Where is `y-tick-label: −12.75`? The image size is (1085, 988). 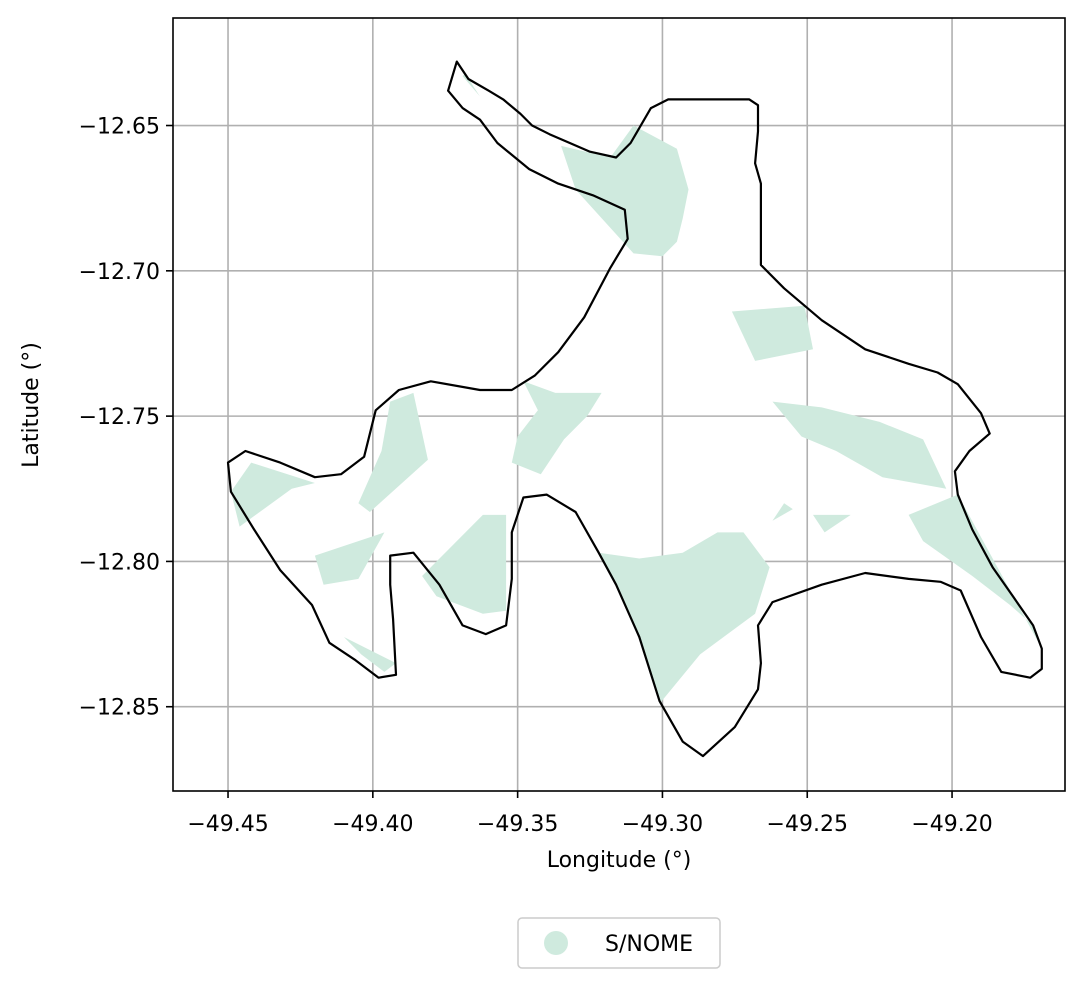
y-tick-label: −12.75 is located at coordinates (119, 417).